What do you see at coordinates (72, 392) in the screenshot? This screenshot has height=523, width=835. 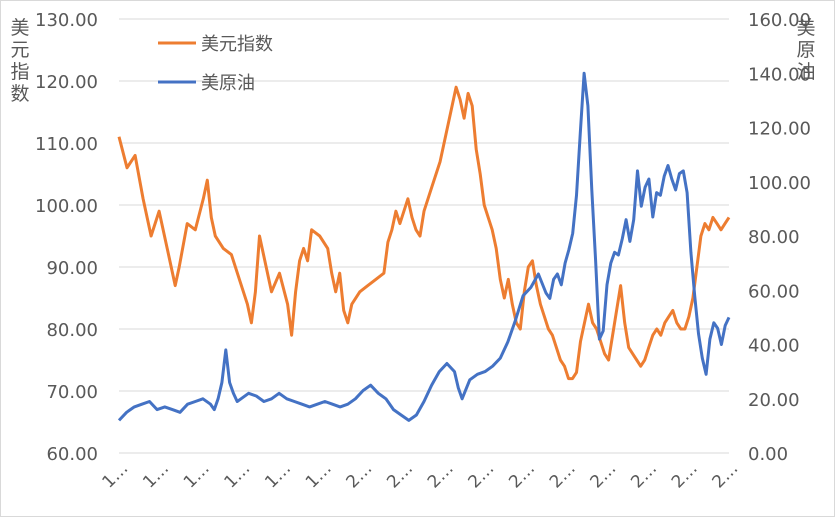 I see `left-tick-label: 70.00` at bounding box center [72, 392].